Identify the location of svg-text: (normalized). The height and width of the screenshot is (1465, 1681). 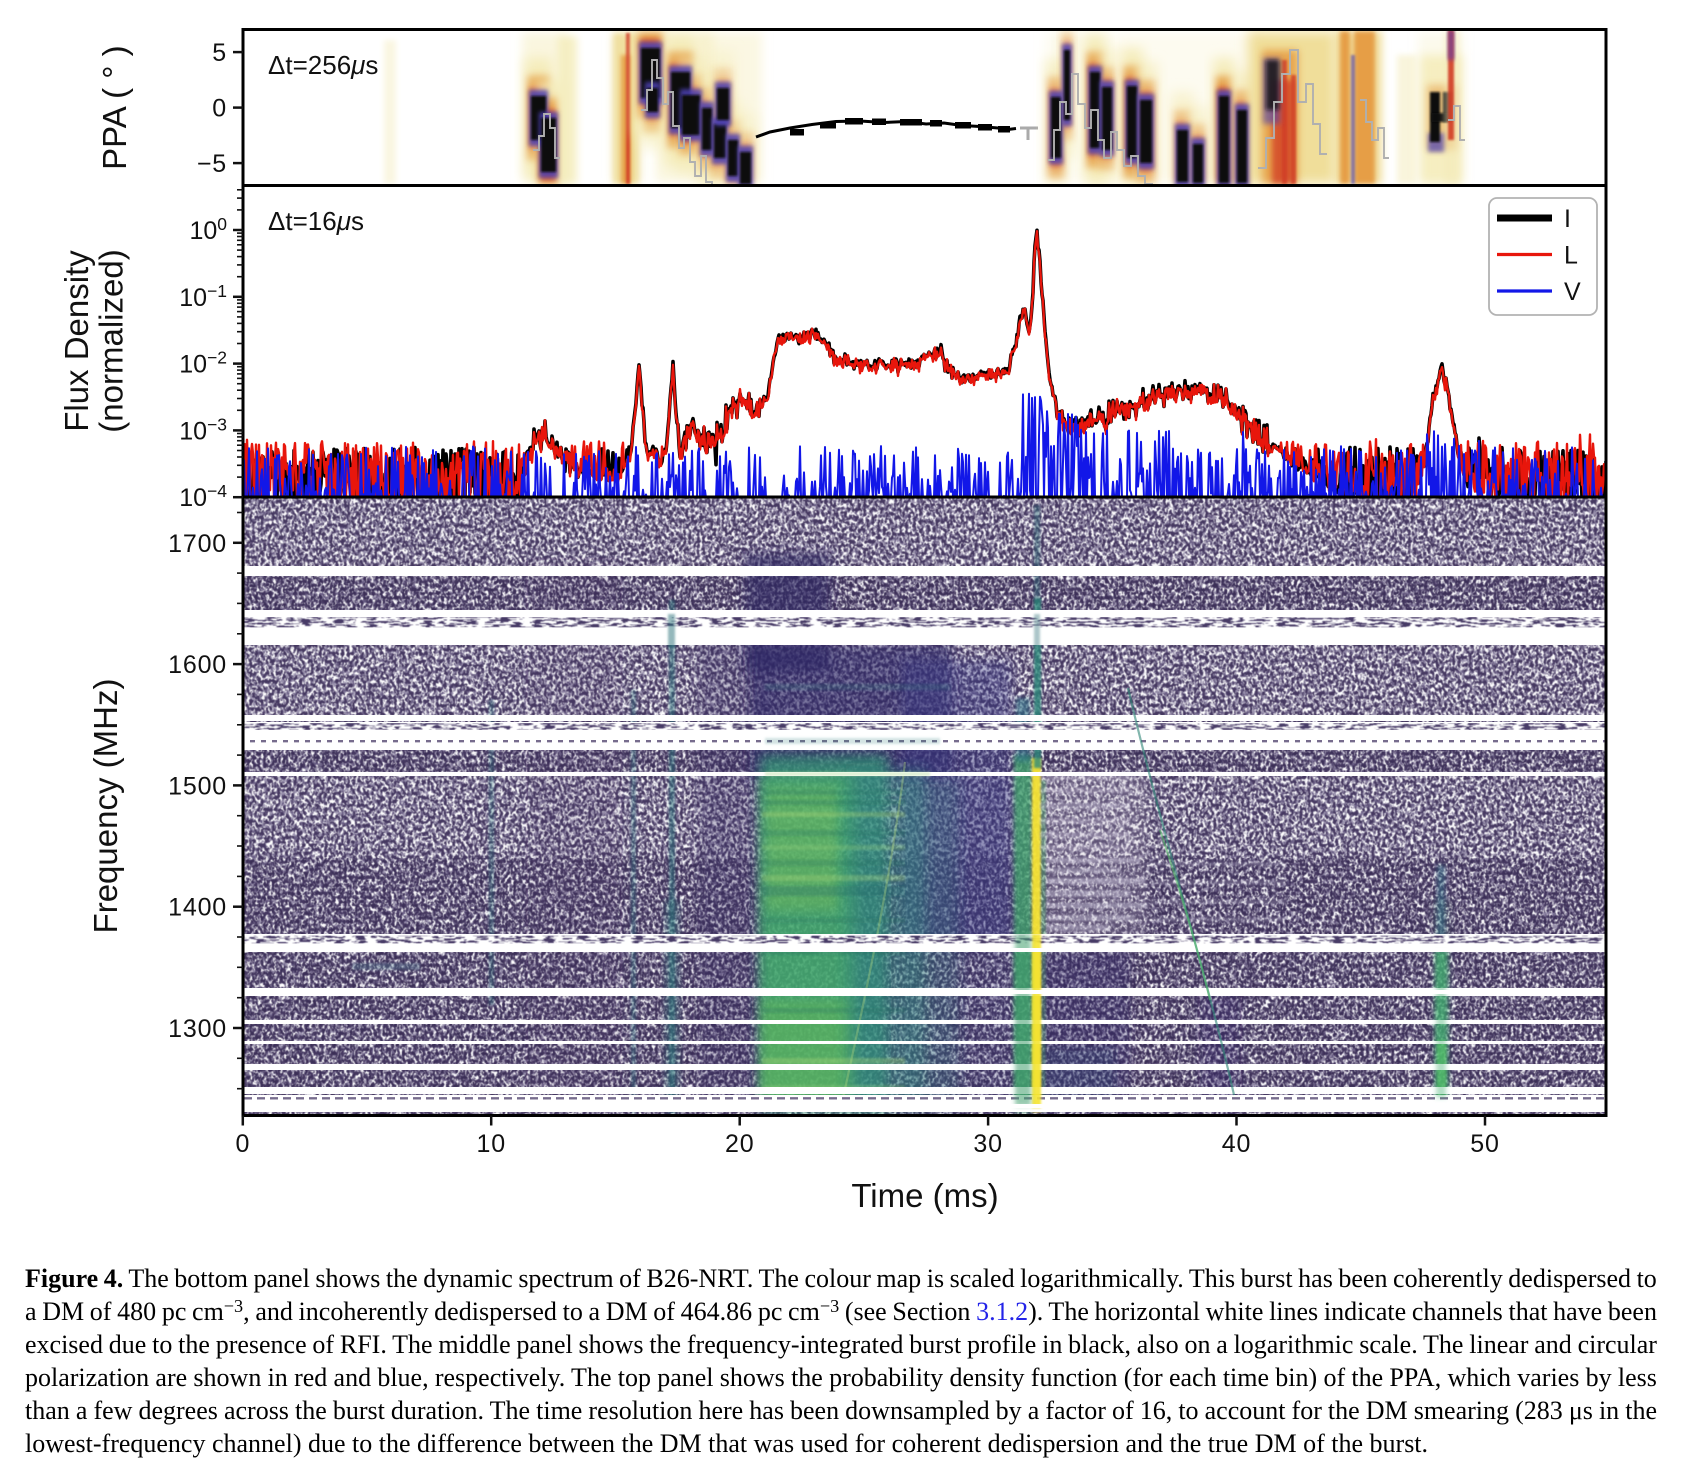
(111, 340).